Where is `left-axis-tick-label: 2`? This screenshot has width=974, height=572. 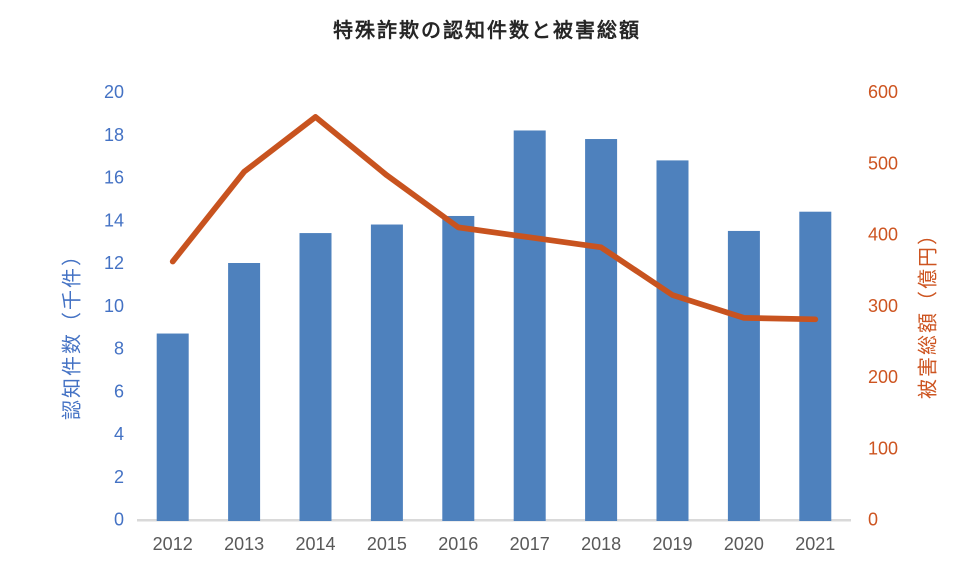 left-axis-tick-label: 2 is located at coordinates (119, 477).